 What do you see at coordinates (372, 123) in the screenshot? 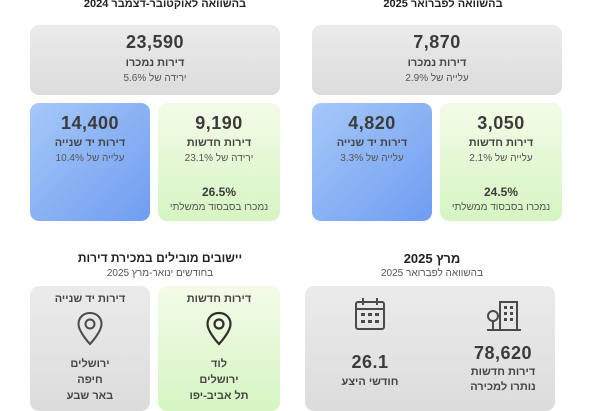
I see `right-second-hand-value: 4,820` at bounding box center [372, 123].